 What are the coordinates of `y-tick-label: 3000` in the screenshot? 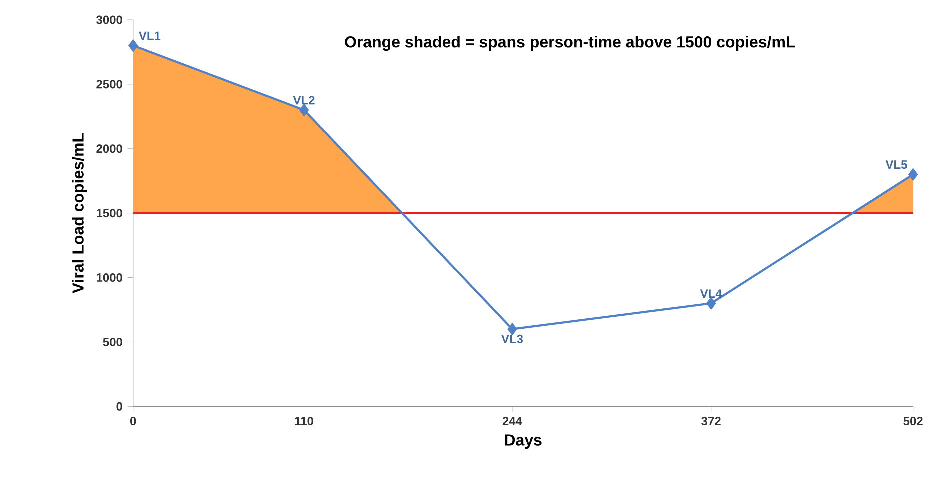 It's located at (109, 20).